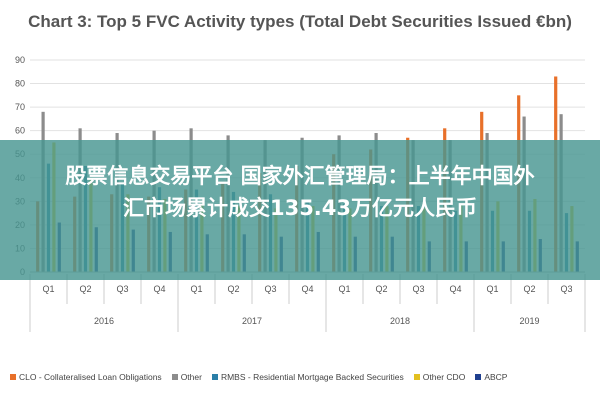 This screenshot has height=400, width=600. I want to click on legend-item: ABCP, so click(491, 377).